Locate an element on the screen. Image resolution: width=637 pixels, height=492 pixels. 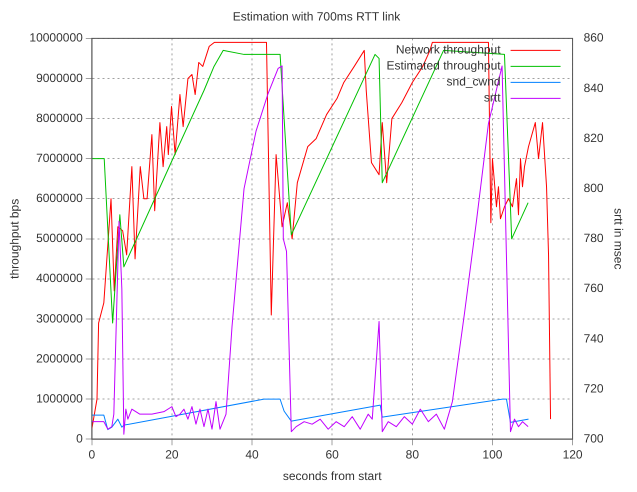
y2-tick-label: 860 is located at coordinates (594, 37).